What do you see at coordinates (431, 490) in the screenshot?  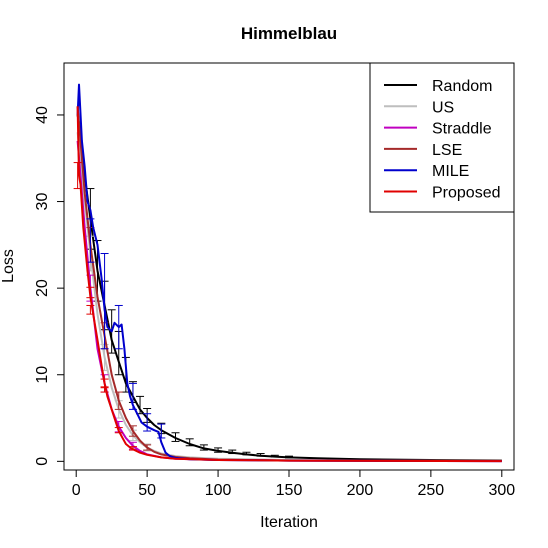 I see `x-tick-label: 250` at bounding box center [431, 490].